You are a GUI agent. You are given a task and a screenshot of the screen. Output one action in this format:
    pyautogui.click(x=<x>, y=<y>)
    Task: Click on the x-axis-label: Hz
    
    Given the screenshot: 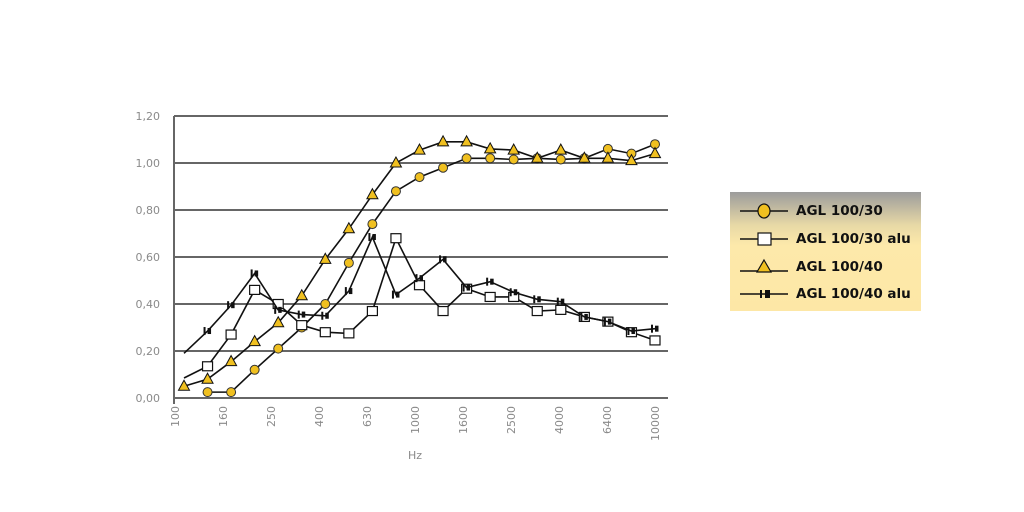 What is the action you would take?
    pyautogui.click(x=415, y=455)
    